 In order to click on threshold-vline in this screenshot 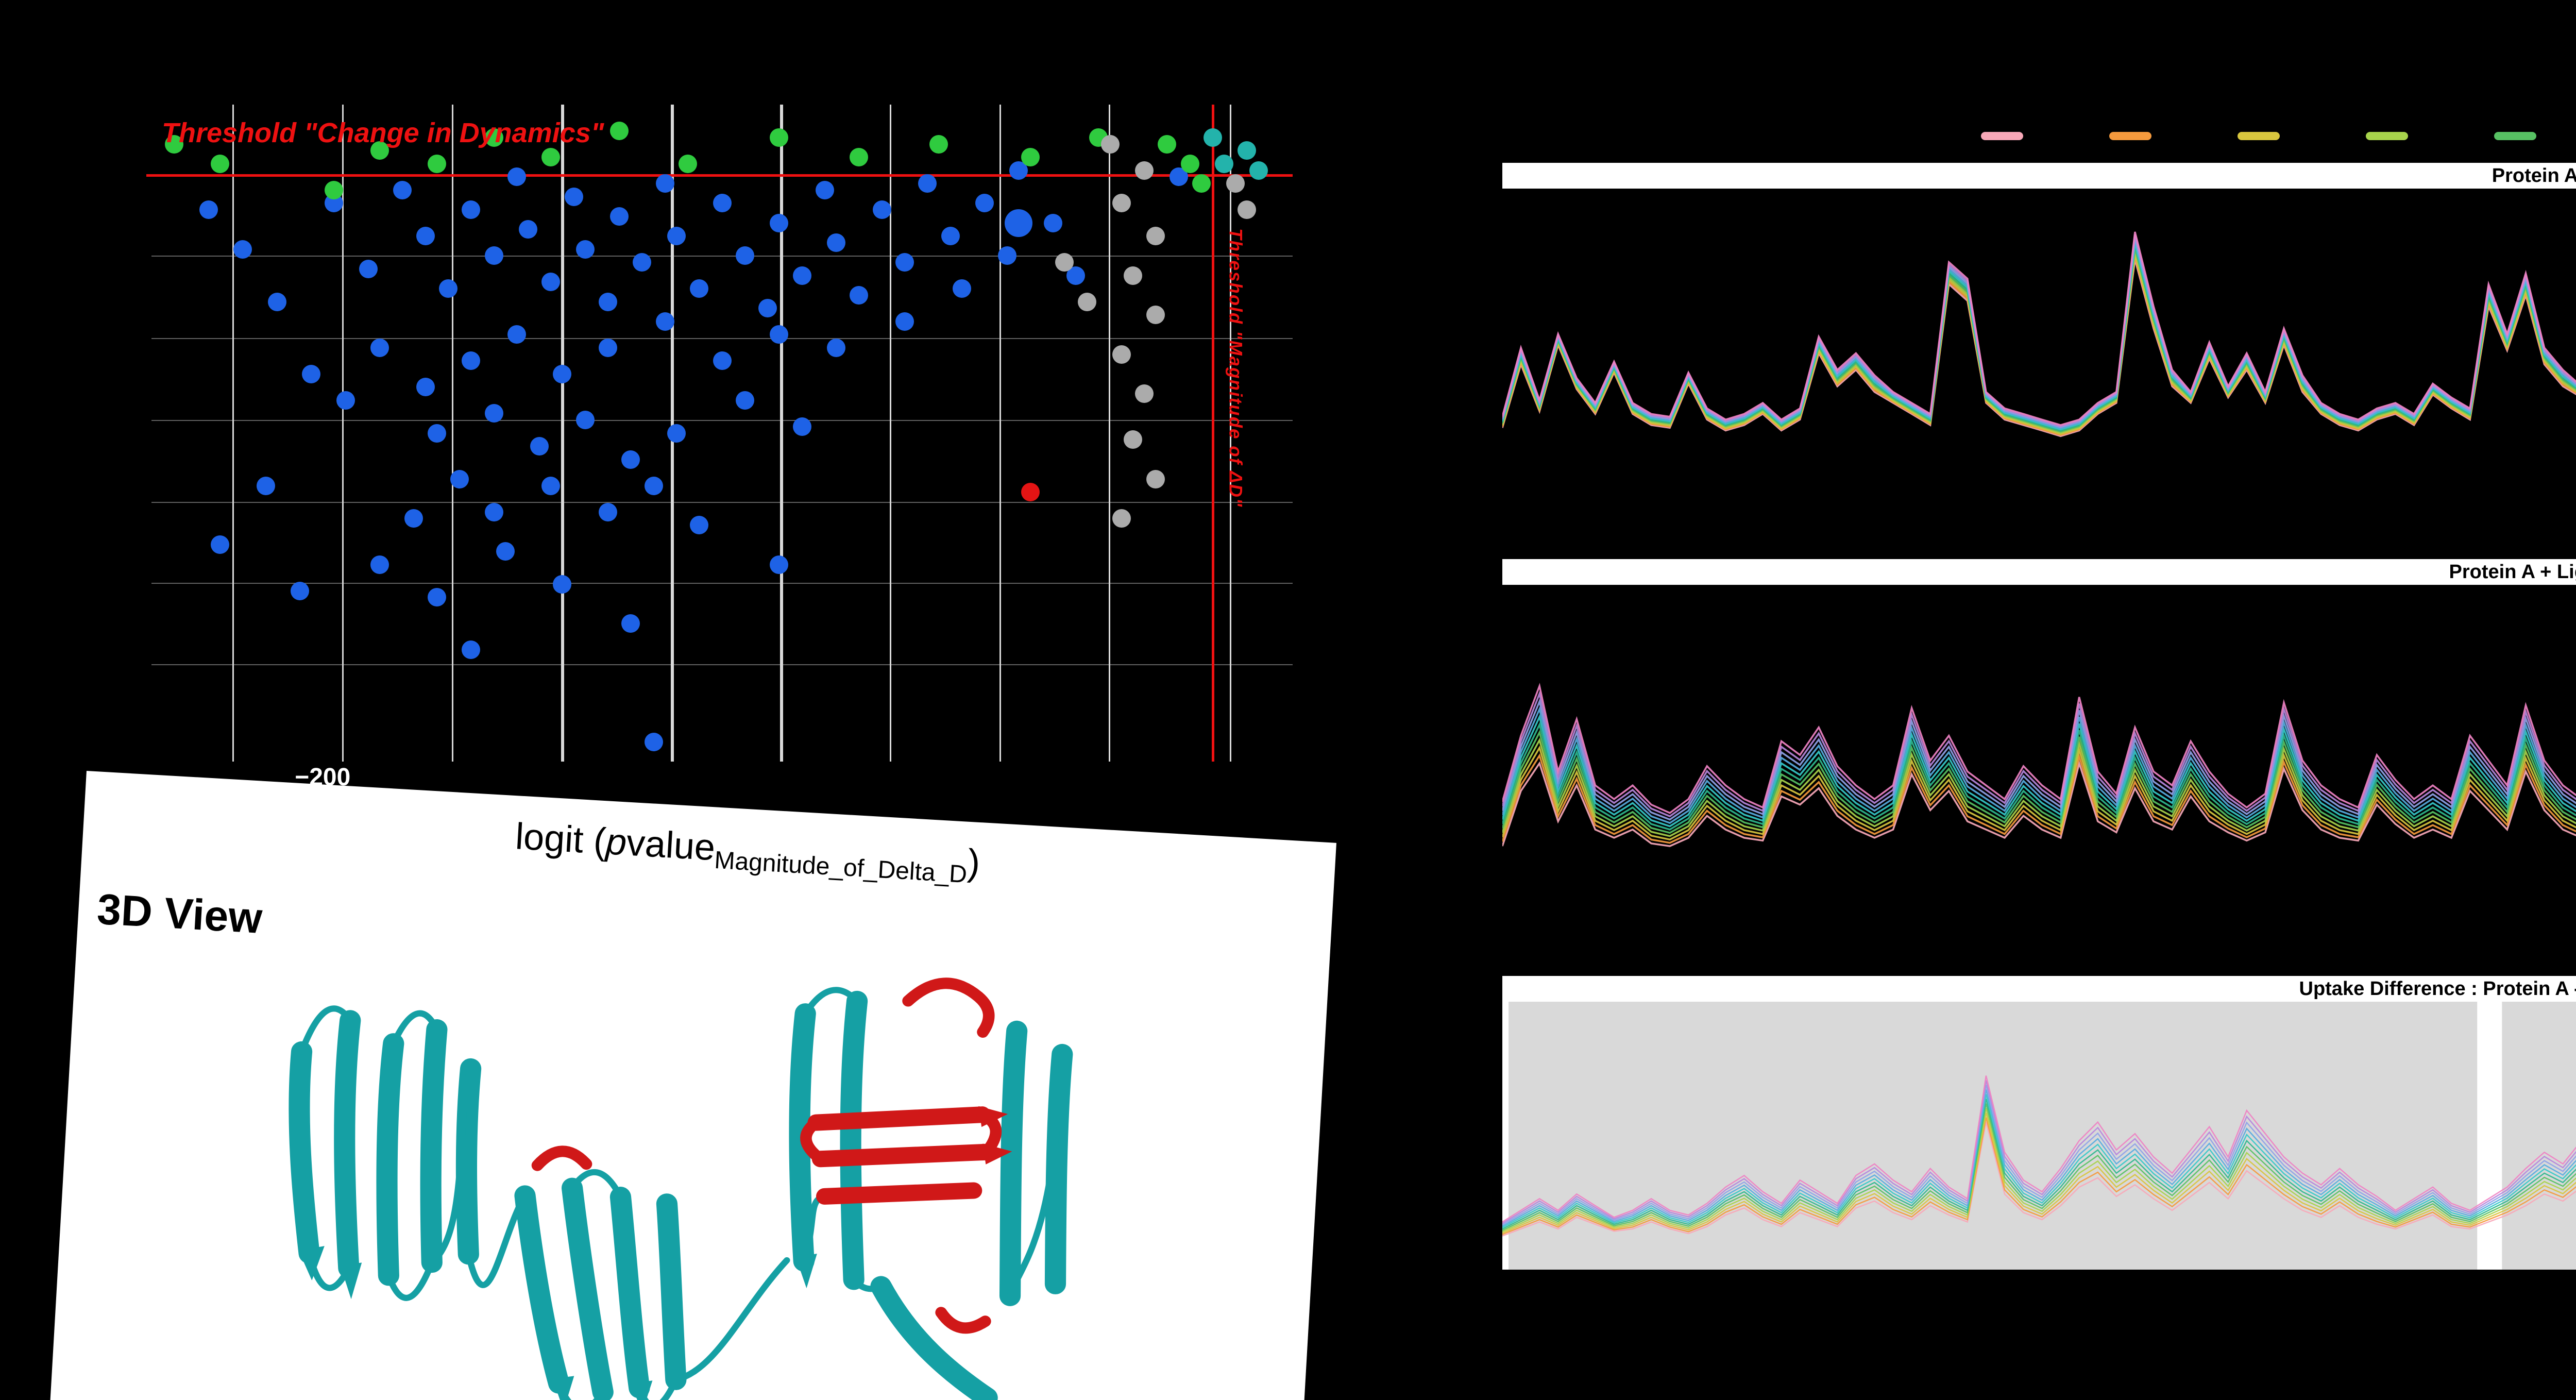, I will do `click(1212, 433)`.